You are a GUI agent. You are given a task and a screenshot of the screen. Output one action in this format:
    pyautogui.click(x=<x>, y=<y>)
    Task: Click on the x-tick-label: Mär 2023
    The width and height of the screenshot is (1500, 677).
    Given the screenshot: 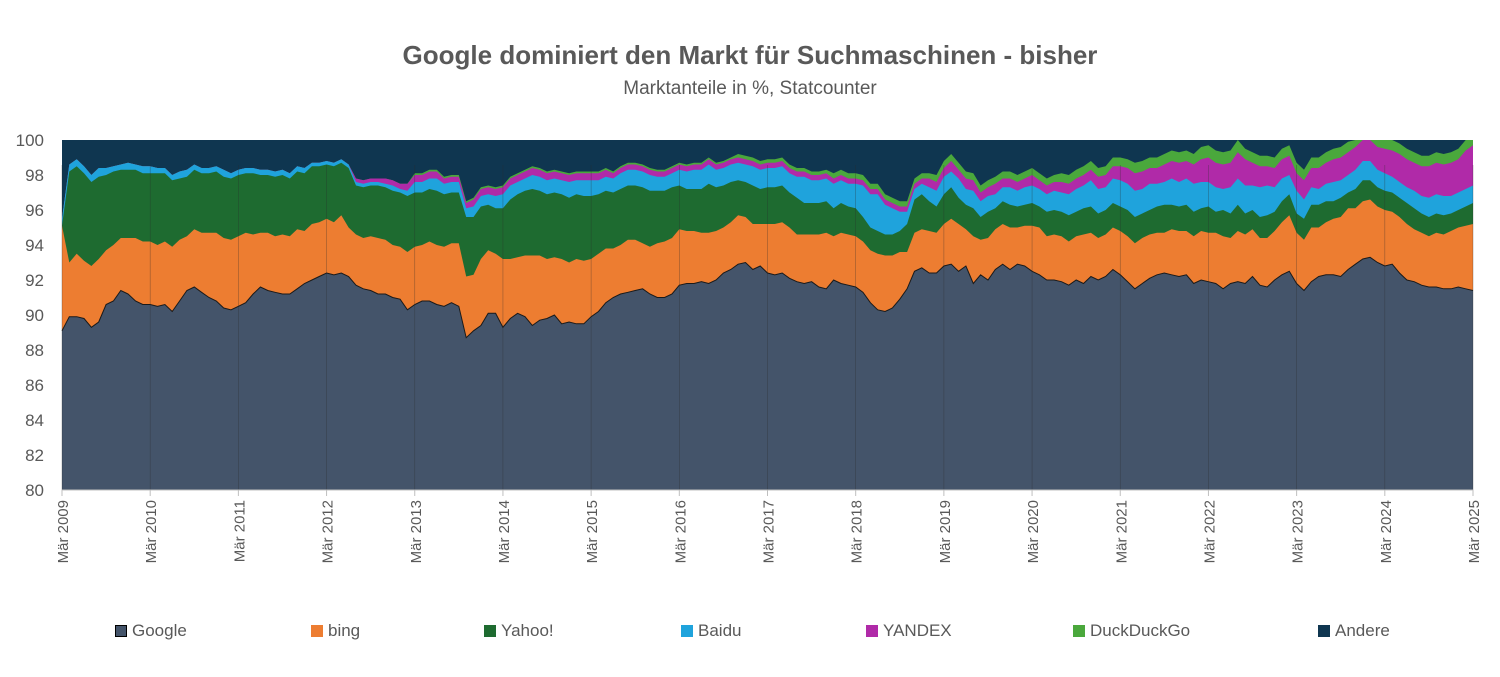 What is the action you would take?
    pyautogui.click(x=1298, y=531)
    